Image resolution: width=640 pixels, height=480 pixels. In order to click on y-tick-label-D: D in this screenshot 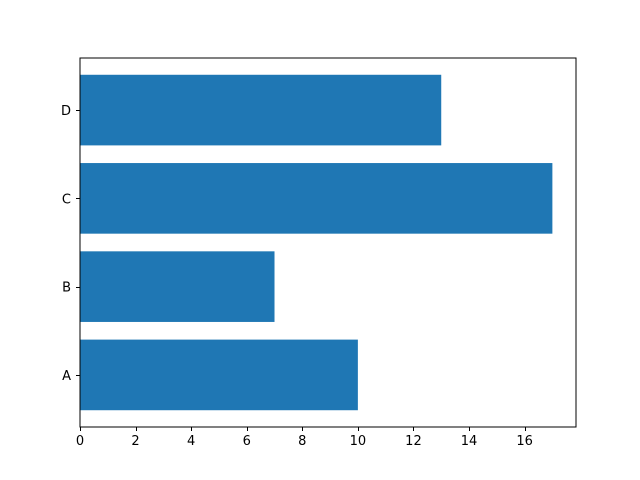, I will do `click(66, 111)`.